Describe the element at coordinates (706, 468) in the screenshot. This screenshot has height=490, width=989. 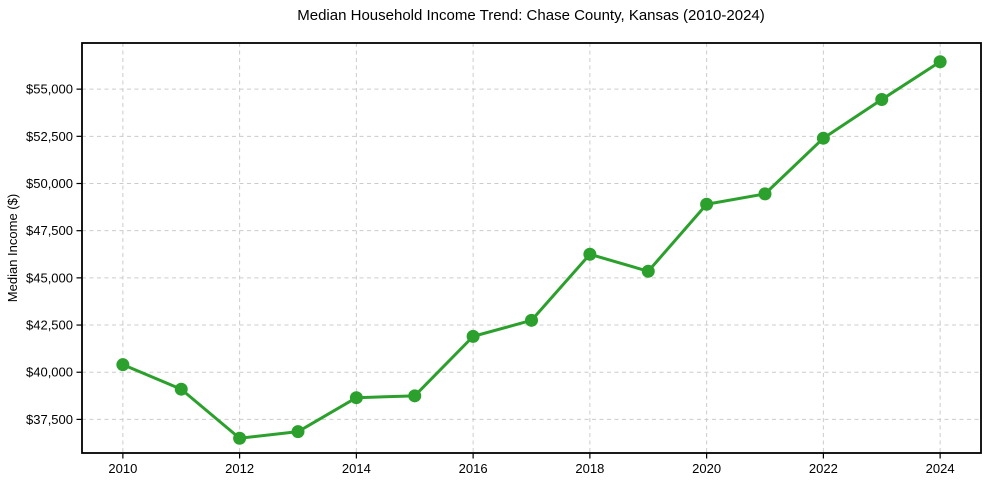
I see `x-tick-label: 2020` at that location.